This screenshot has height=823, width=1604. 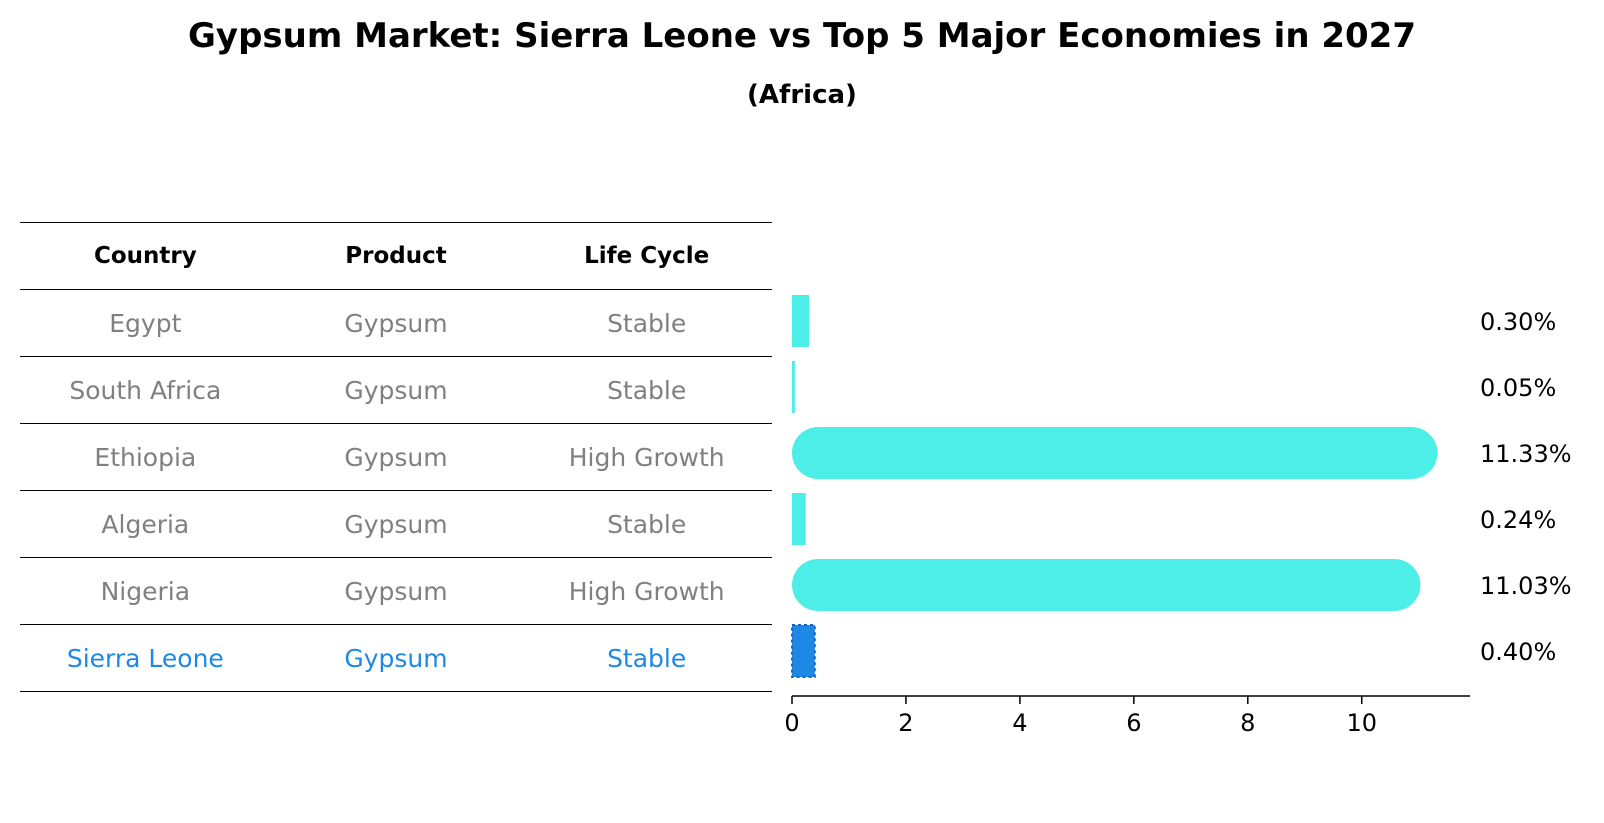 What do you see at coordinates (799, 519) in the screenshot?
I see `bar-algeria` at bounding box center [799, 519].